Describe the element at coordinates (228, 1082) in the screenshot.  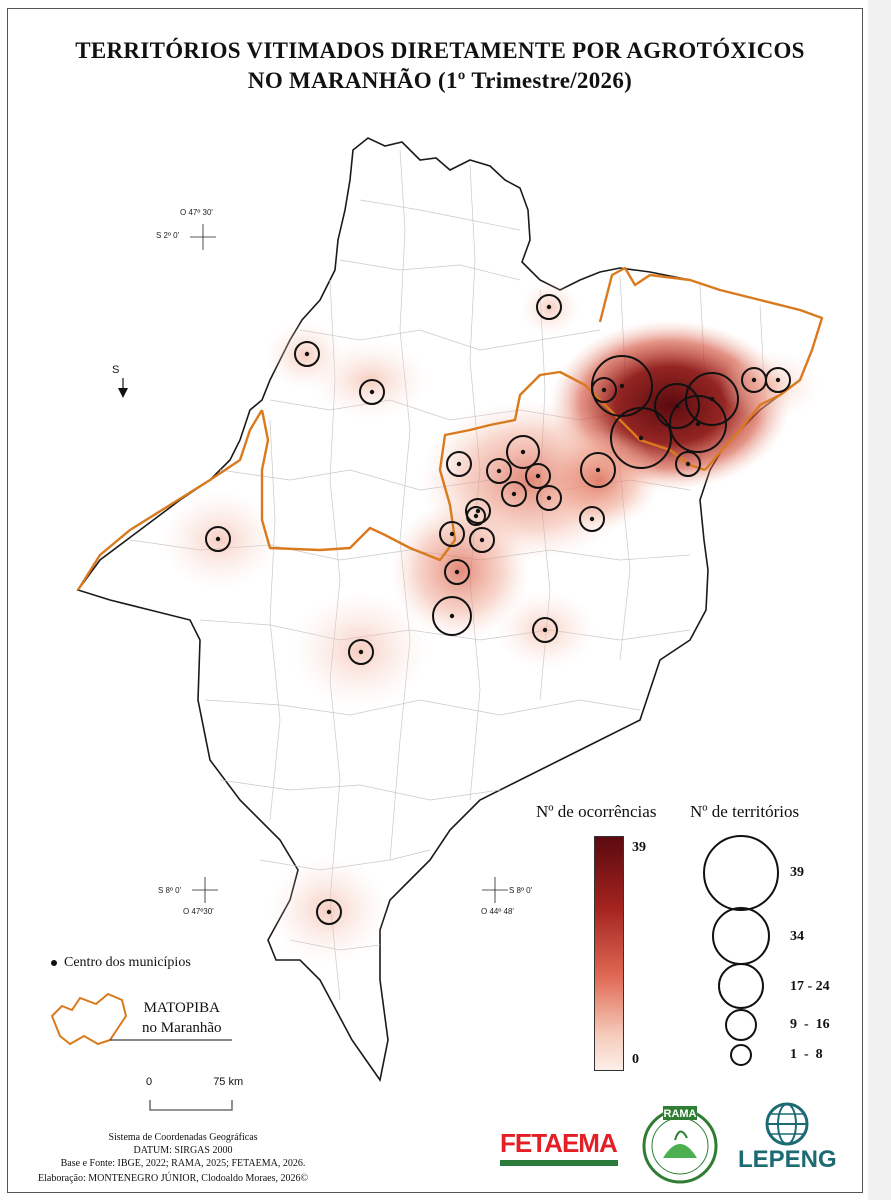
I see `scale-end: 75 km` at that location.